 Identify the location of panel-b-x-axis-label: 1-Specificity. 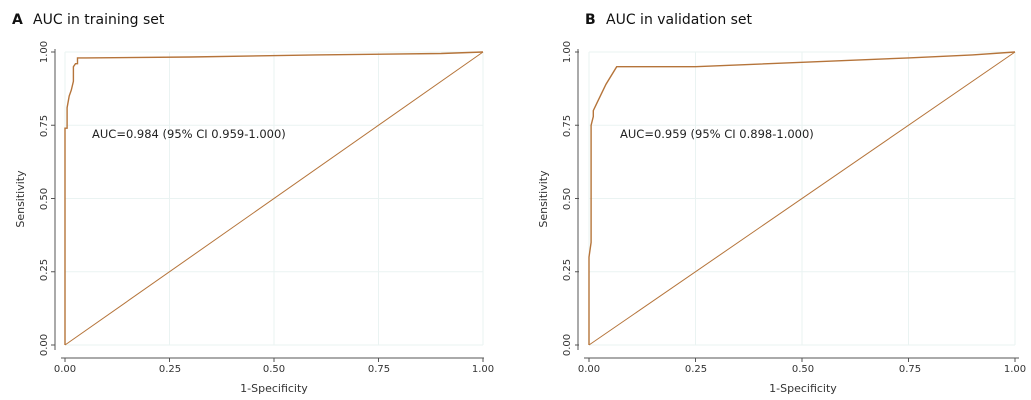
(803, 388).